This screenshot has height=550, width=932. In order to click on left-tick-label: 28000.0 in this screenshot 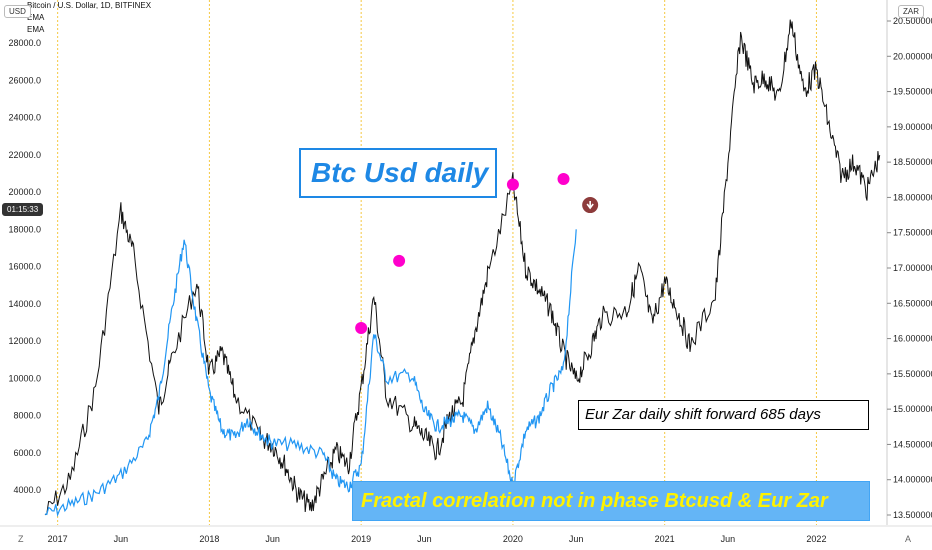, I will do `click(24, 43)`.